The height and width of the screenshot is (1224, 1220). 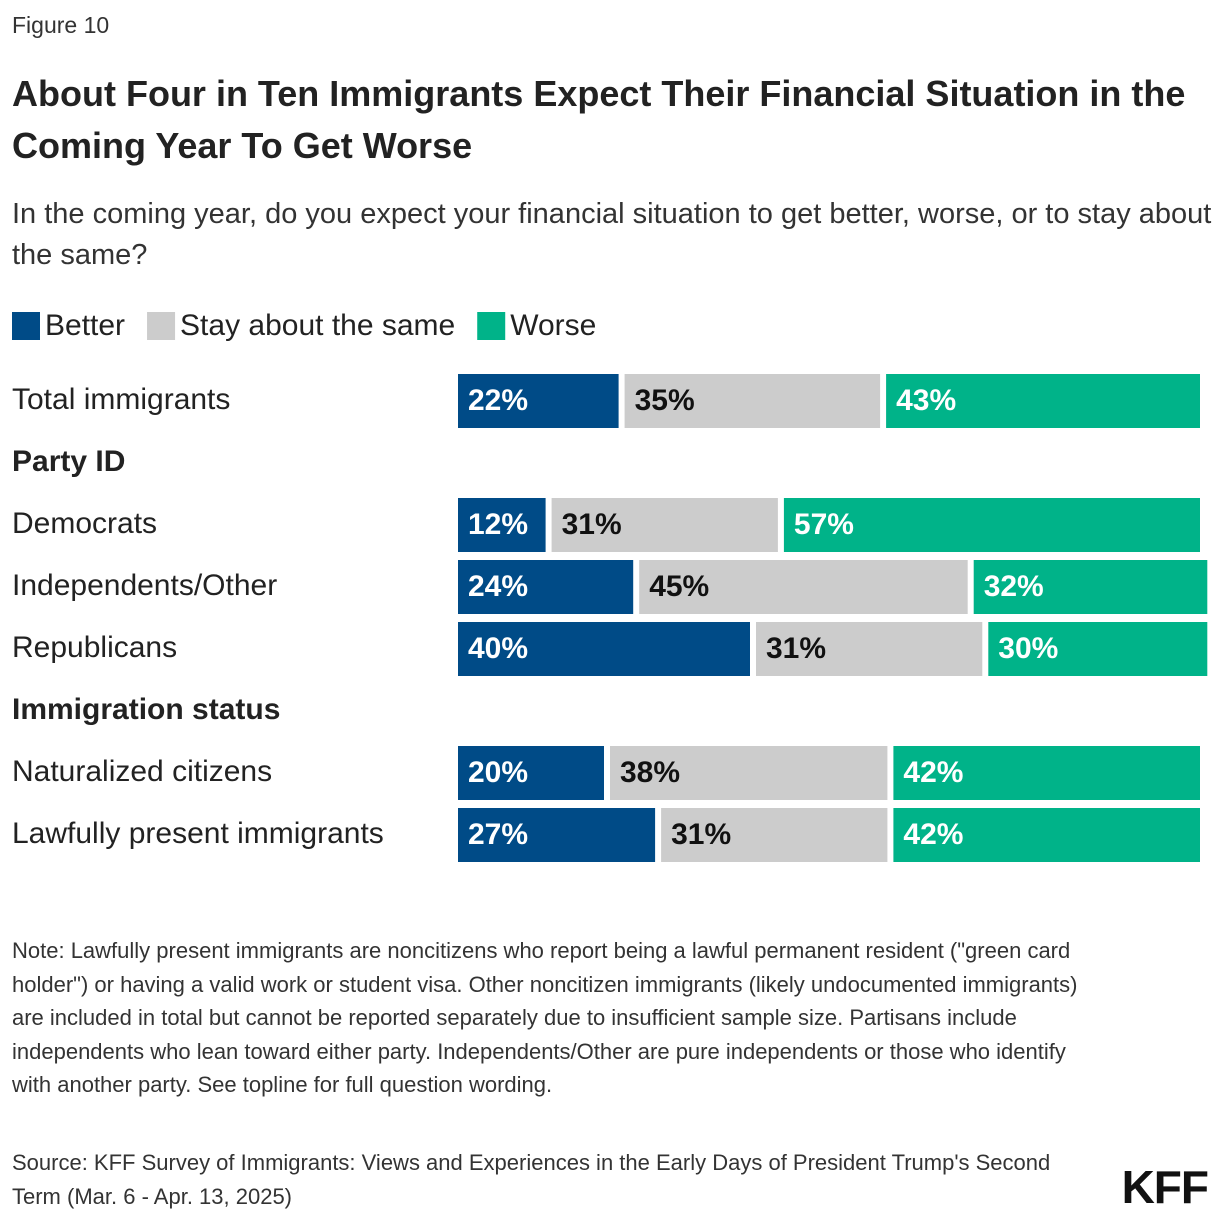 What do you see at coordinates (1165, 1187) in the screenshot?
I see `logo: KFF` at bounding box center [1165, 1187].